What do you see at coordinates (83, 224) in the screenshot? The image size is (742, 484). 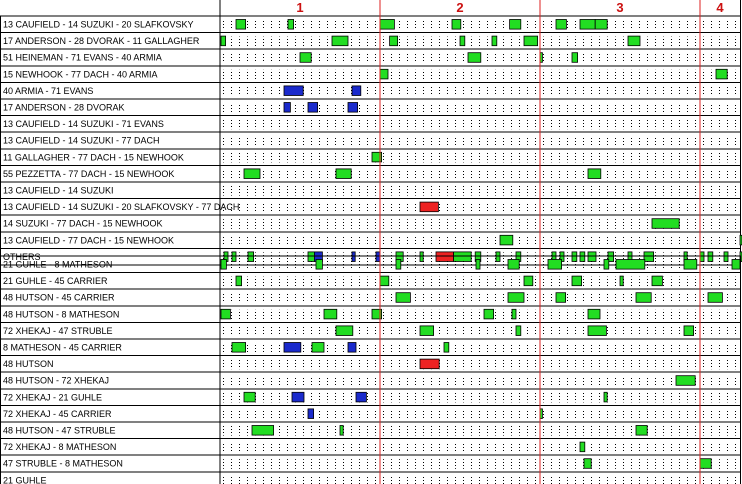 I see `row-label: 14 SUZUKI - 77 DACH - 15 NEWHOOK` at bounding box center [83, 224].